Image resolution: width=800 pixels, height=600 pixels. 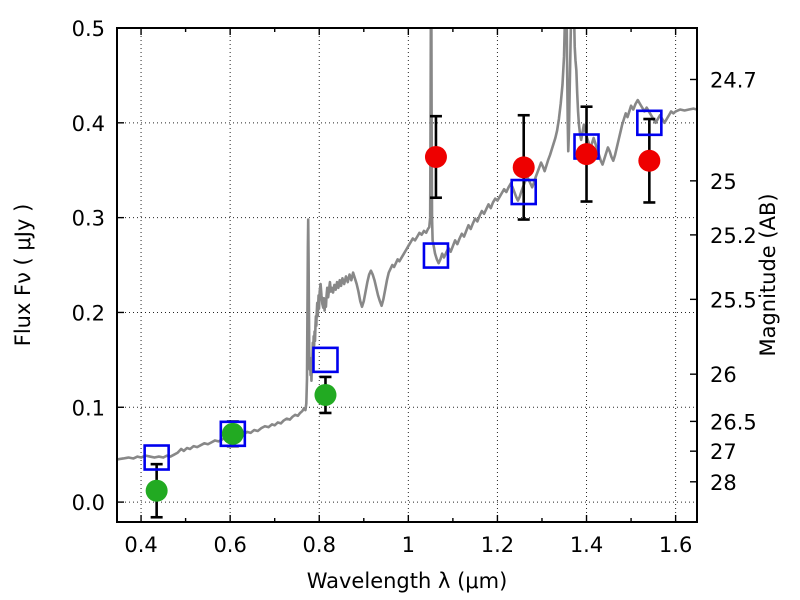 What do you see at coordinates (733, 300) in the screenshot?
I see `y2-tick-label: 25.5` at bounding box center [733, 300].